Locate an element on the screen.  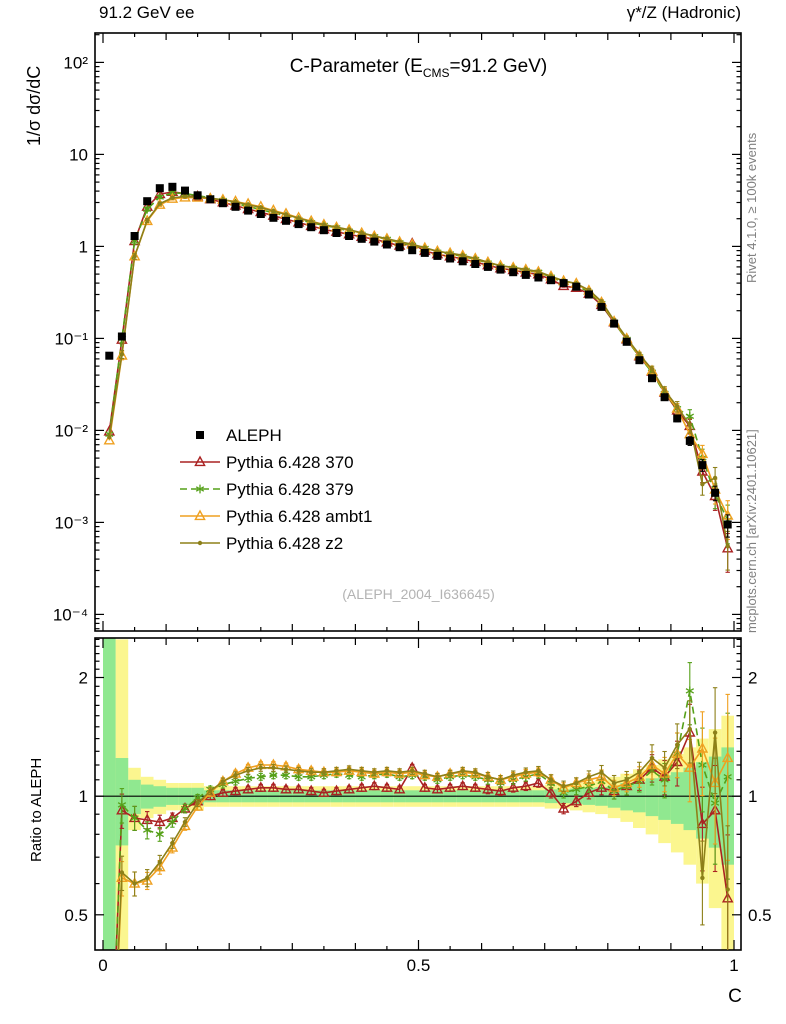
rivet-version-note: Rivet 4.1.0, ≥ 100k events is located at coordinates (751, 207).